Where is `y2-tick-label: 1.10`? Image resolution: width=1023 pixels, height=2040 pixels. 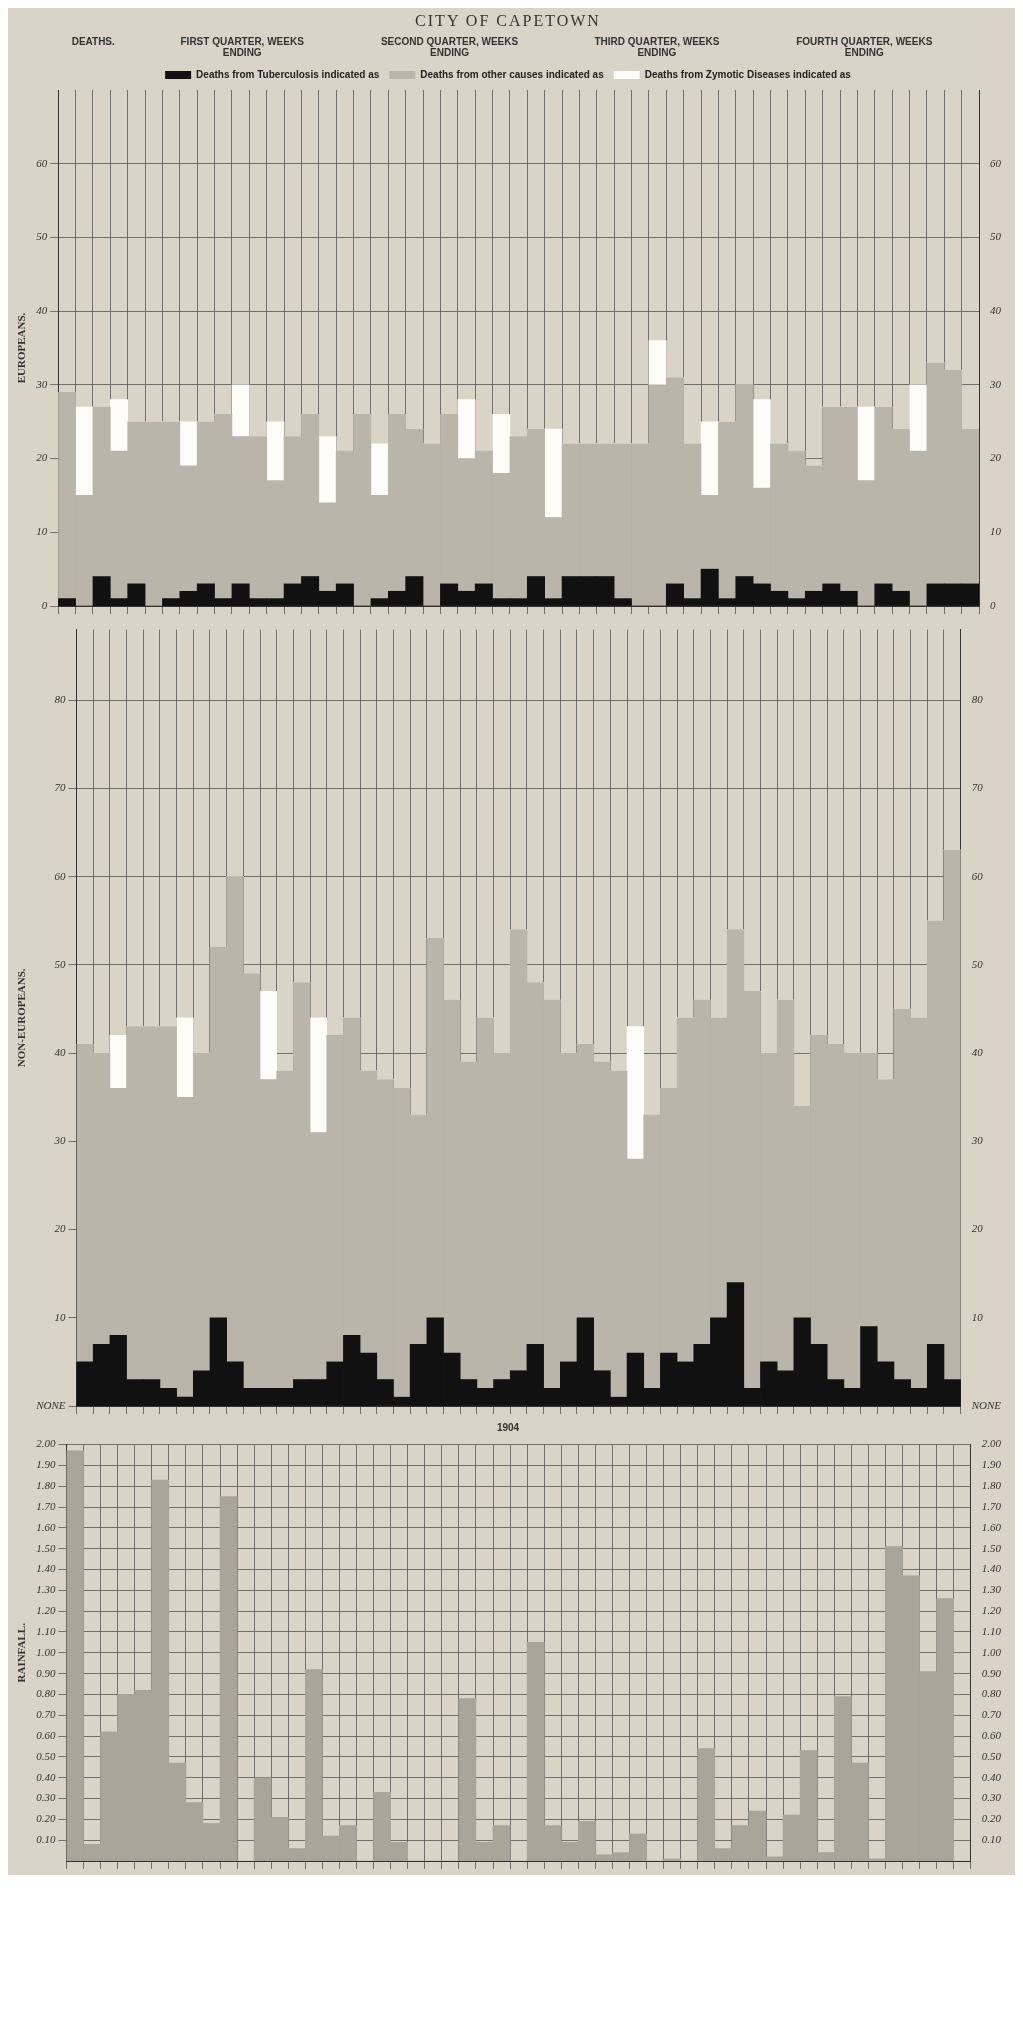 y2-tick-label: 1.10 is located at coordinates (991, 1630).